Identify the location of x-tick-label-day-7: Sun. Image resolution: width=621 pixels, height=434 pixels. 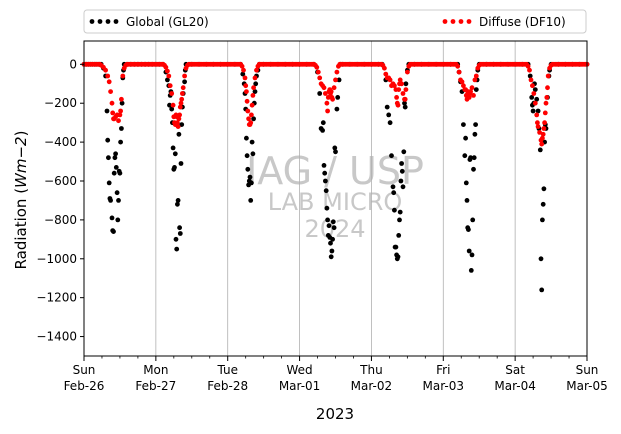
(587, 370).